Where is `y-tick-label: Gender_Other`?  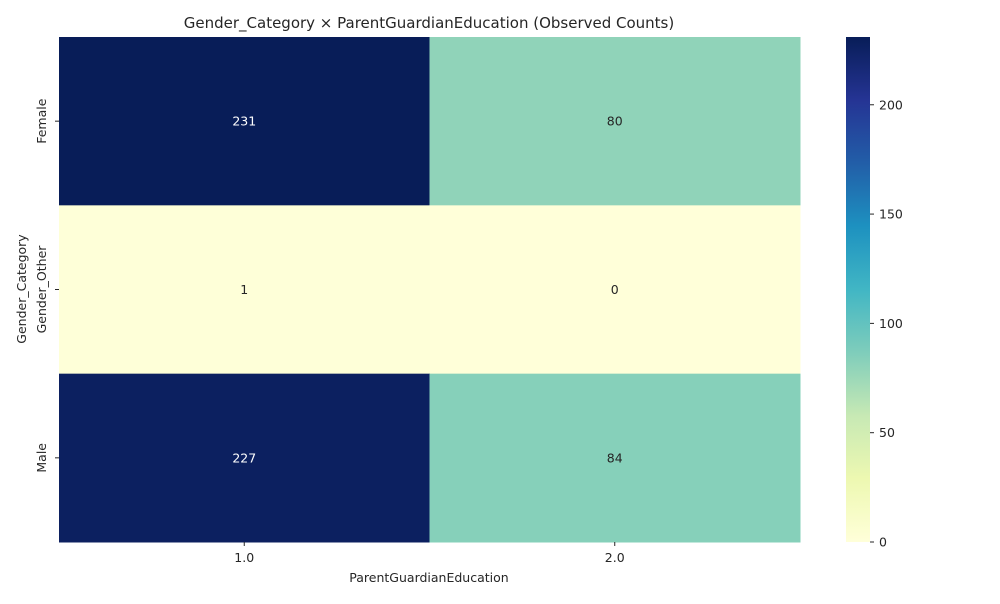
y-tick-label: Gender_Other is located at coordinates (41, 289).